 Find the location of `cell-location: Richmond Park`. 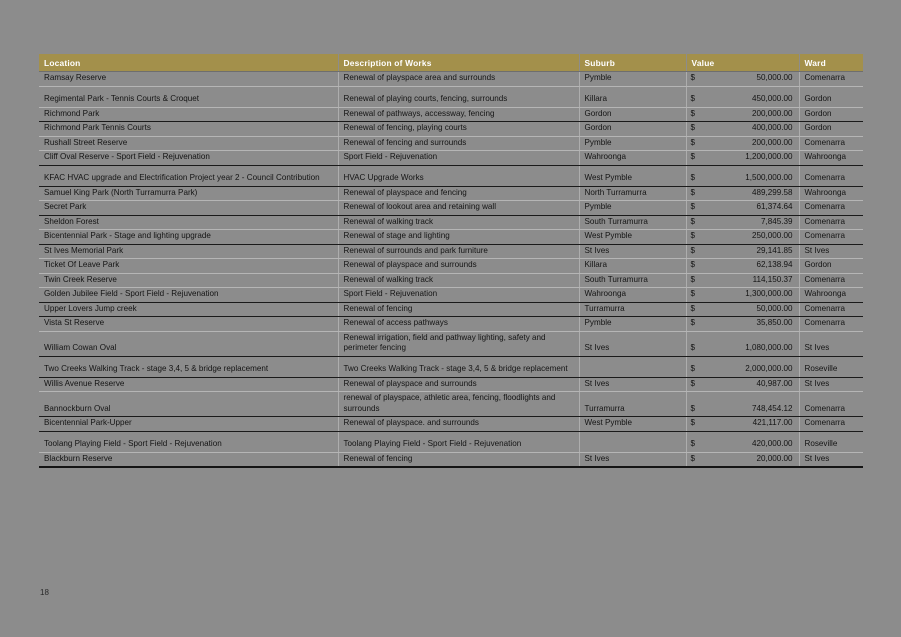

cell-location: Richmond Park is located at coordinates (189, 114).